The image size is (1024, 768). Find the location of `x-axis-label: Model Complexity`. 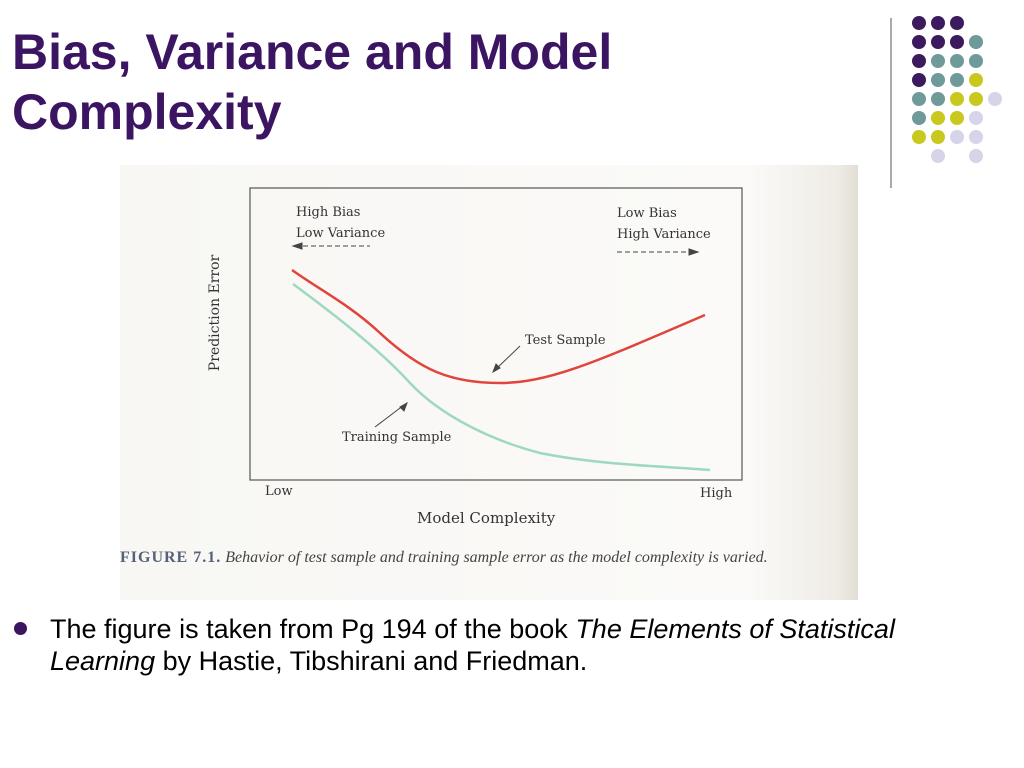

x-axis-label: Model Complexity is located at coordinates (486, 518).